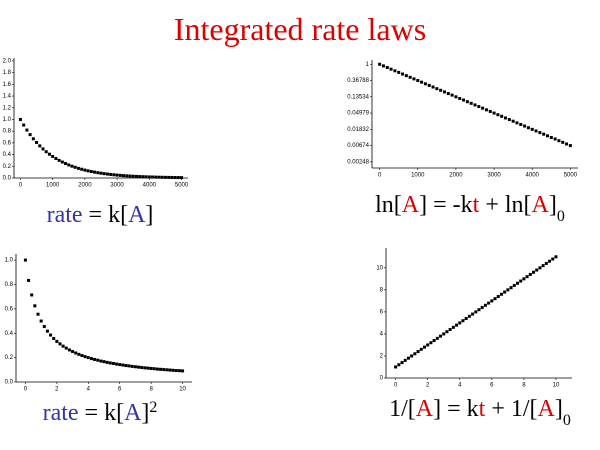 This screenshot has width=600, height=450. What do you see at coordinates (382, 379) in the screenshot?
I see `y-tick-label: 0` at bounding box center [382, 379].